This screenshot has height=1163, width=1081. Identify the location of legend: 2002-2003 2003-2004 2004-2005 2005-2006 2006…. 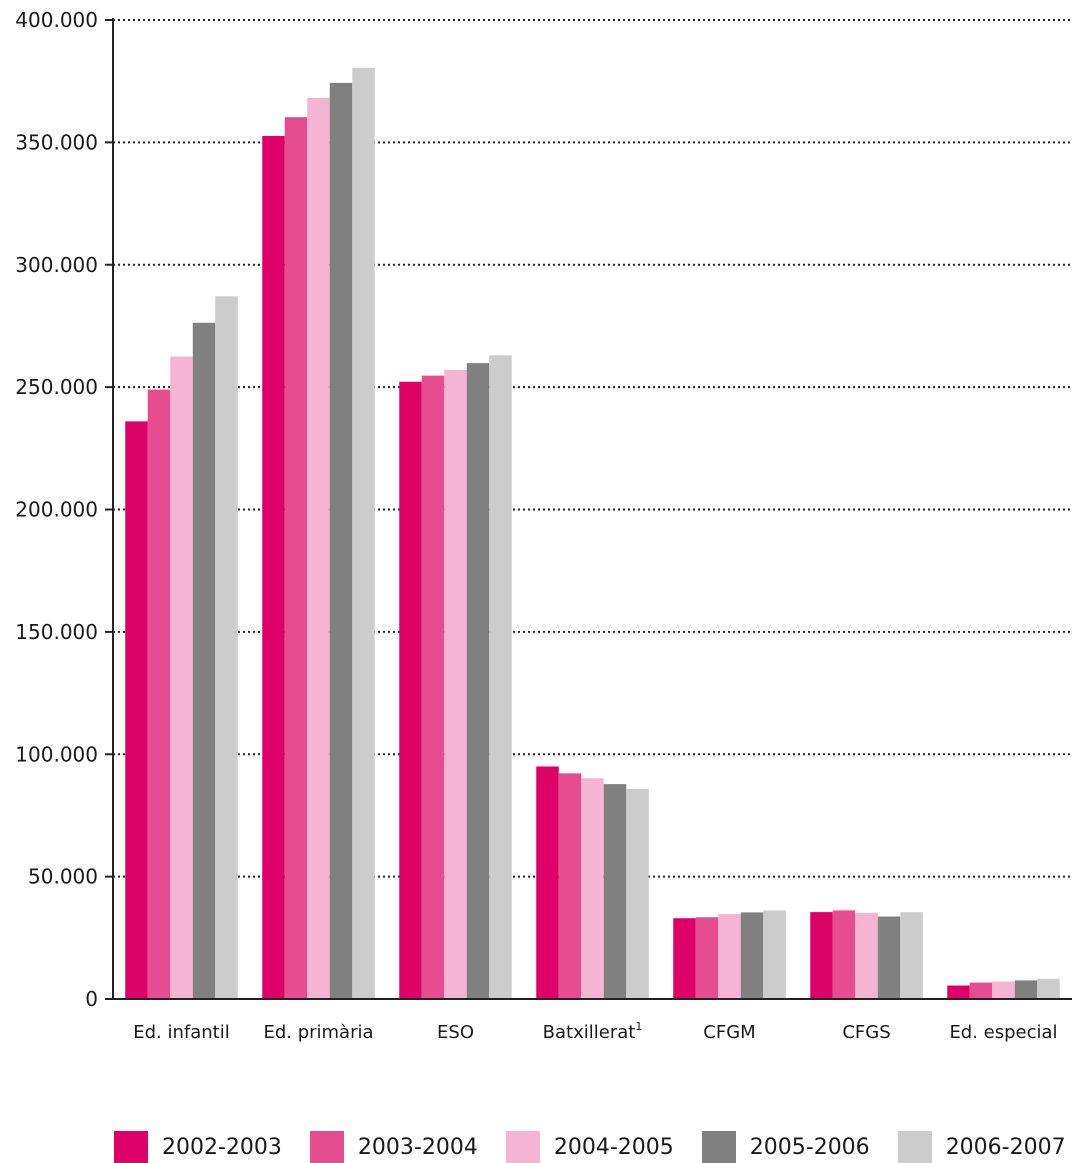
(597, 1147).